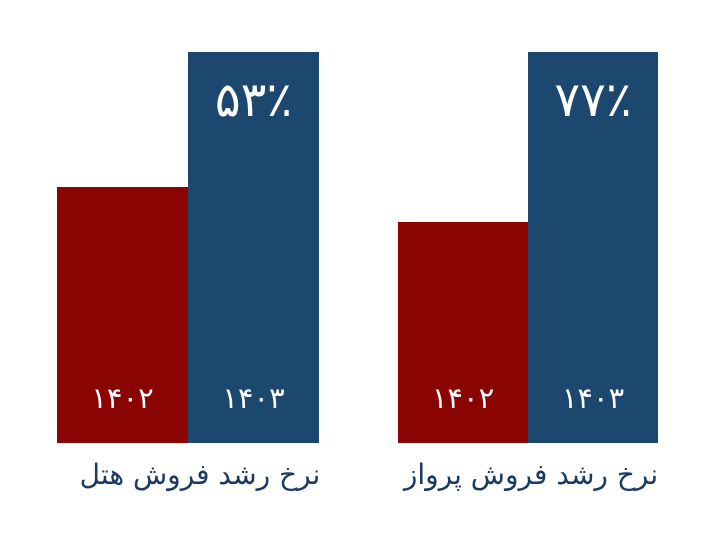 The image size is (720, 540). I want to click on bar-1403: ۵۳٪ ۱۴۰۳, so click(253, 247).